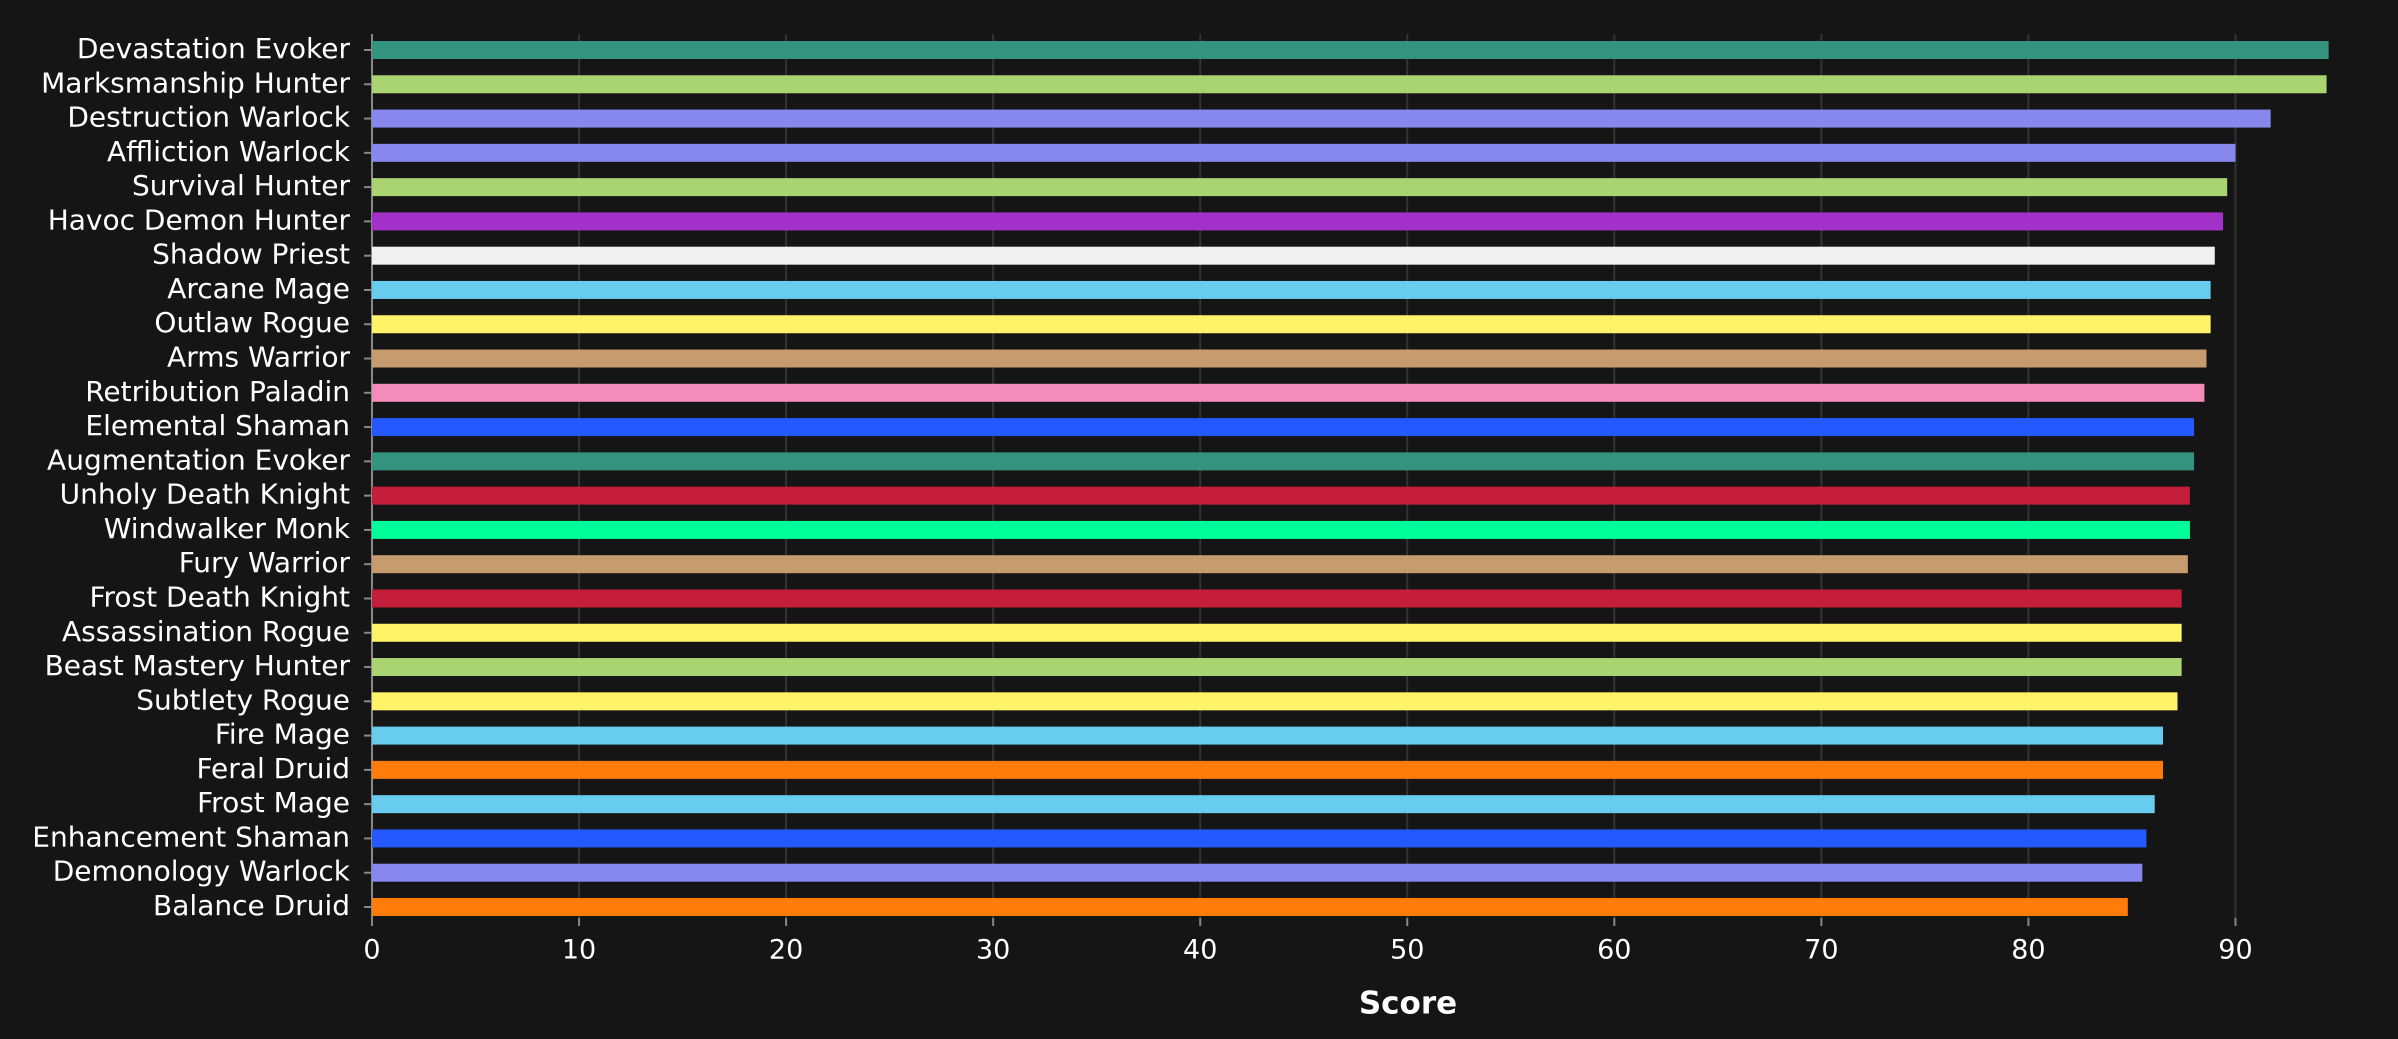 The height and width of the screenshot is (1039, 2398). I want to click on y-tick-label: Unholy Death Knight, so click(205, 494).